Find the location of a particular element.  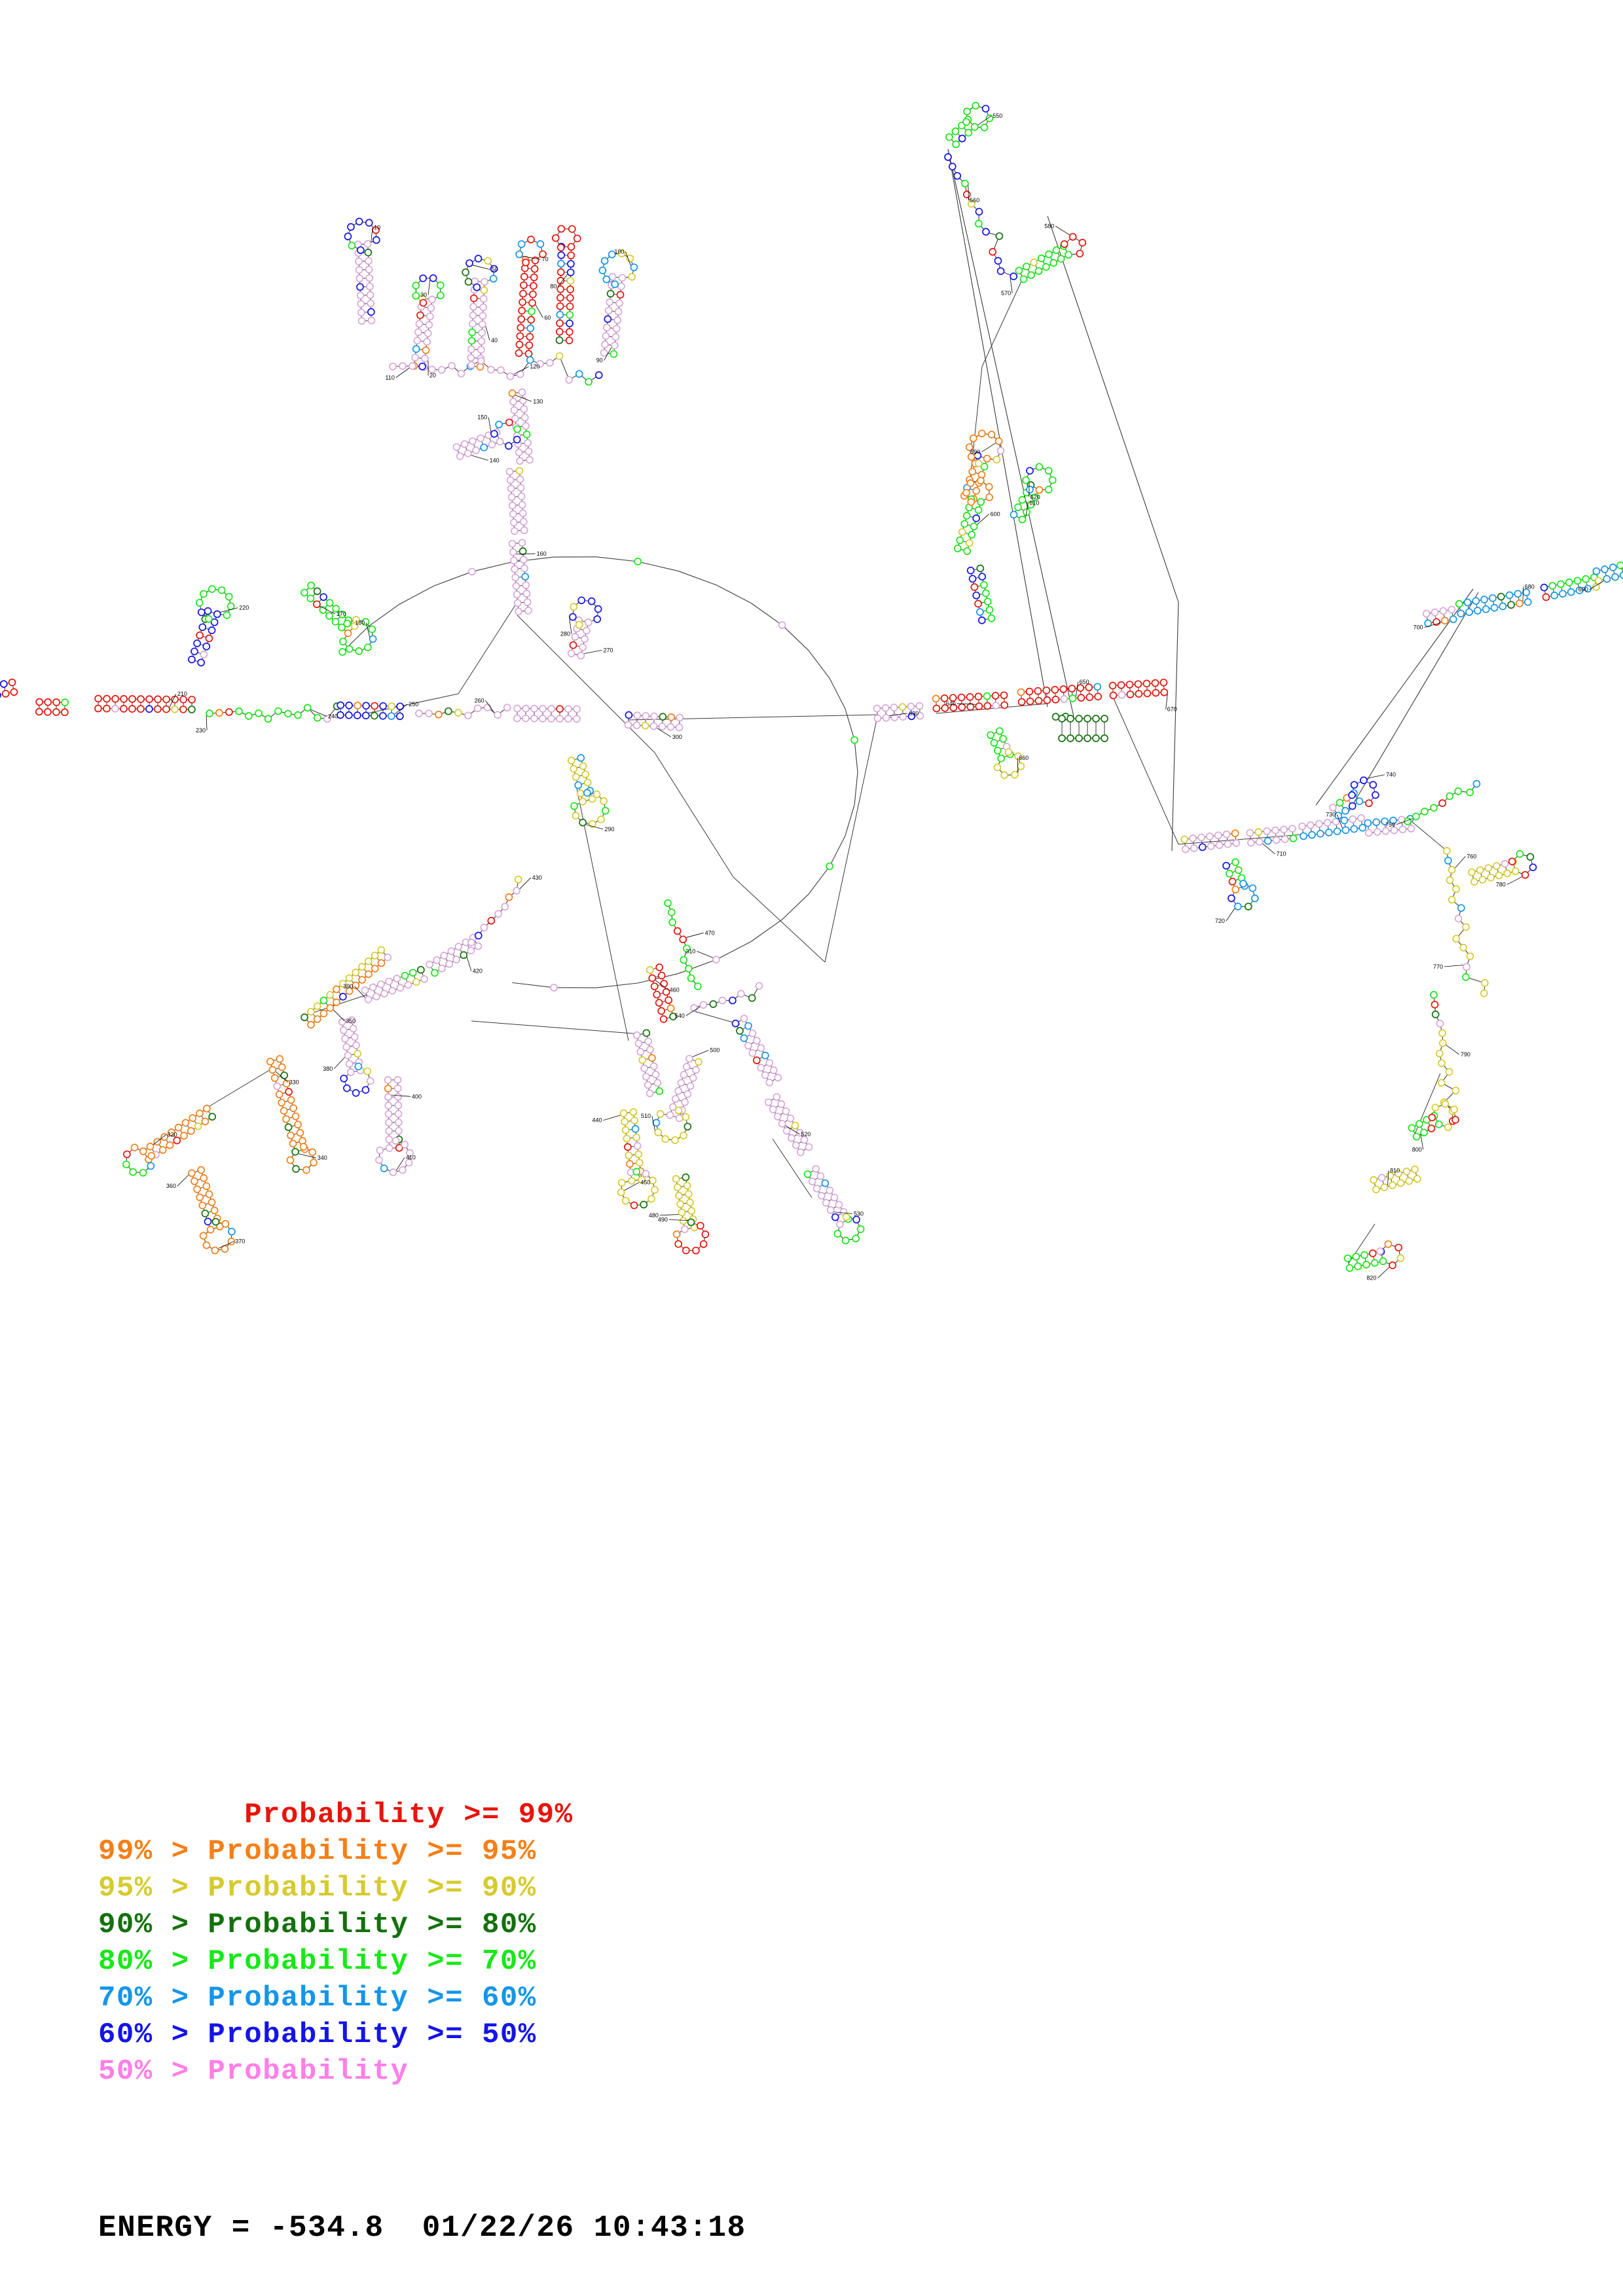

position-label: 390 is located at coordinates (348, 986).